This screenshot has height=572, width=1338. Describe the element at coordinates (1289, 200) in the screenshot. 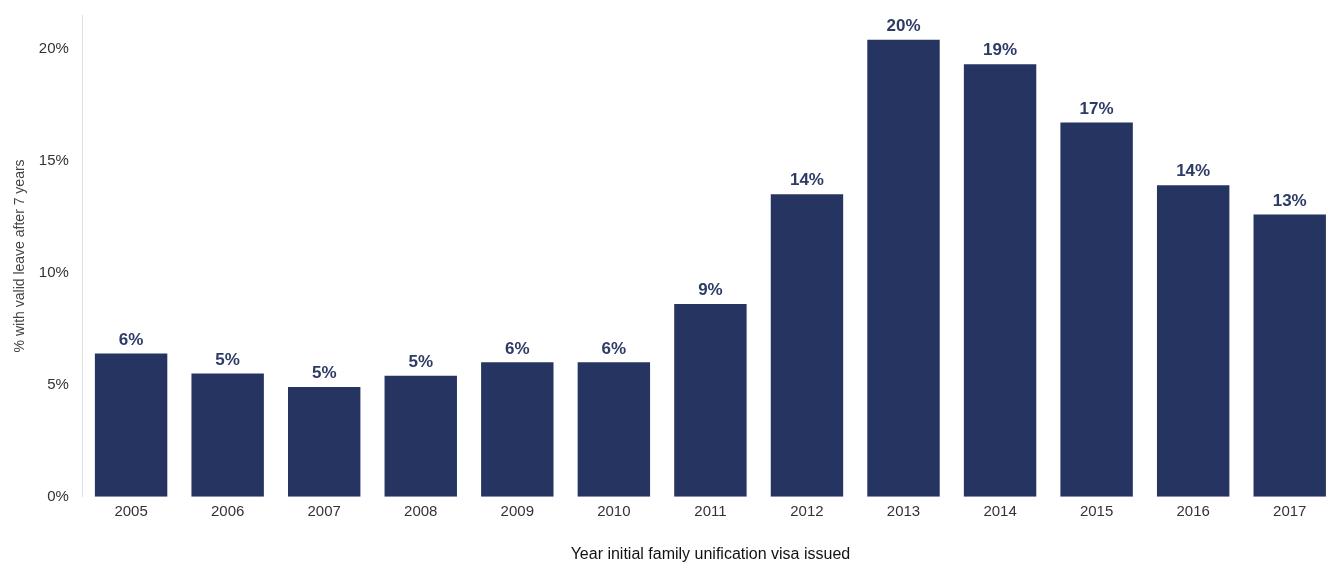

I see `data-label: 13%` at that location.